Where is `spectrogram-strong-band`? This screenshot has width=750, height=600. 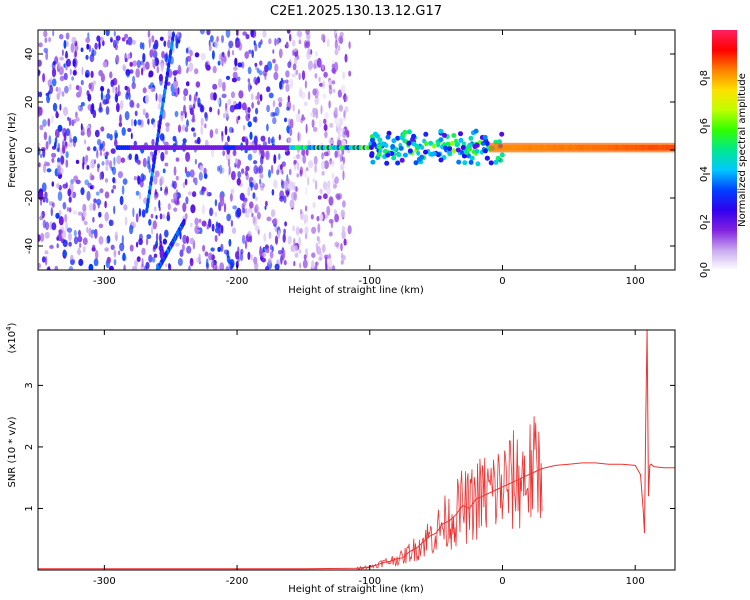
spectrogram-strong-band is located at coordinates (582, 147).